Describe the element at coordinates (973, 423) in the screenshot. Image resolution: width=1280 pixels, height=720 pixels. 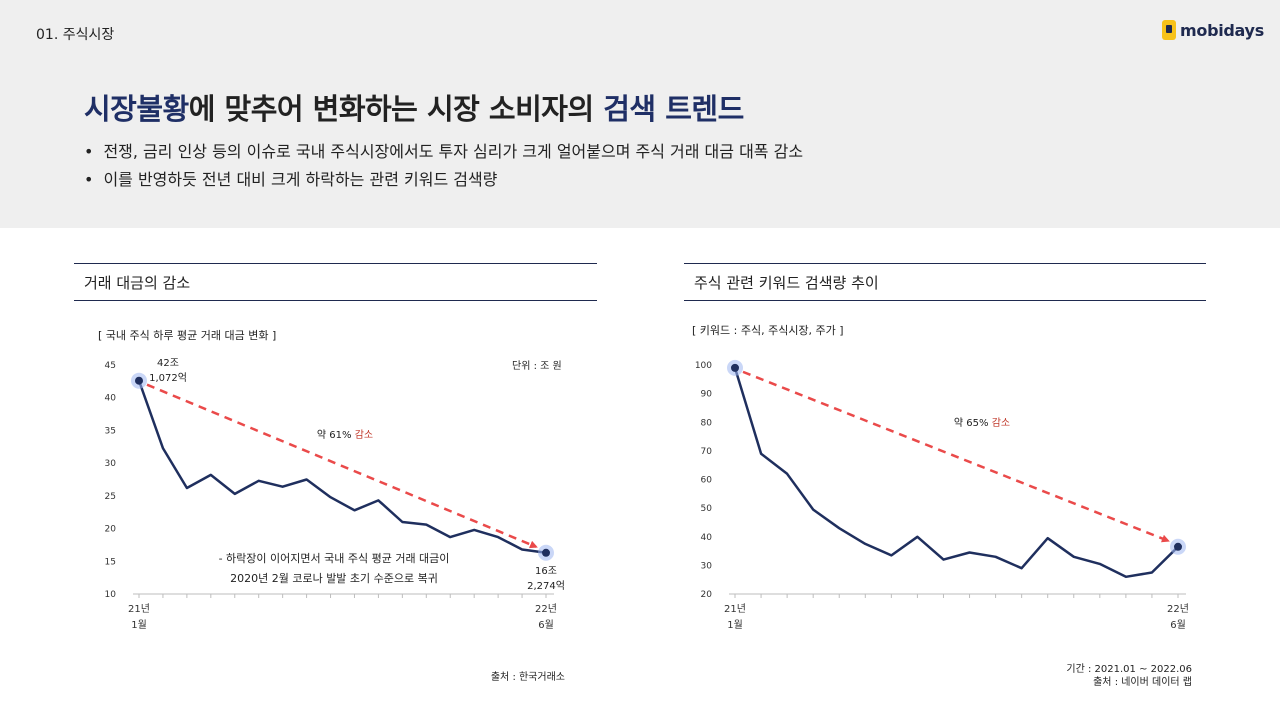
I see `right-trend-label-prefix: 약 65%` at that location.